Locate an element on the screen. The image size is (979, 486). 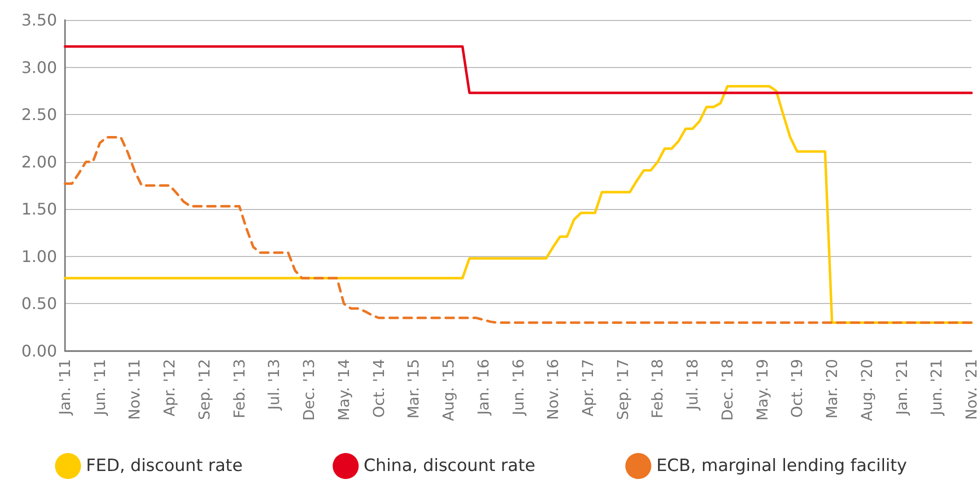
x-tick-label: May. '19 is located at coordinates (762, 390).